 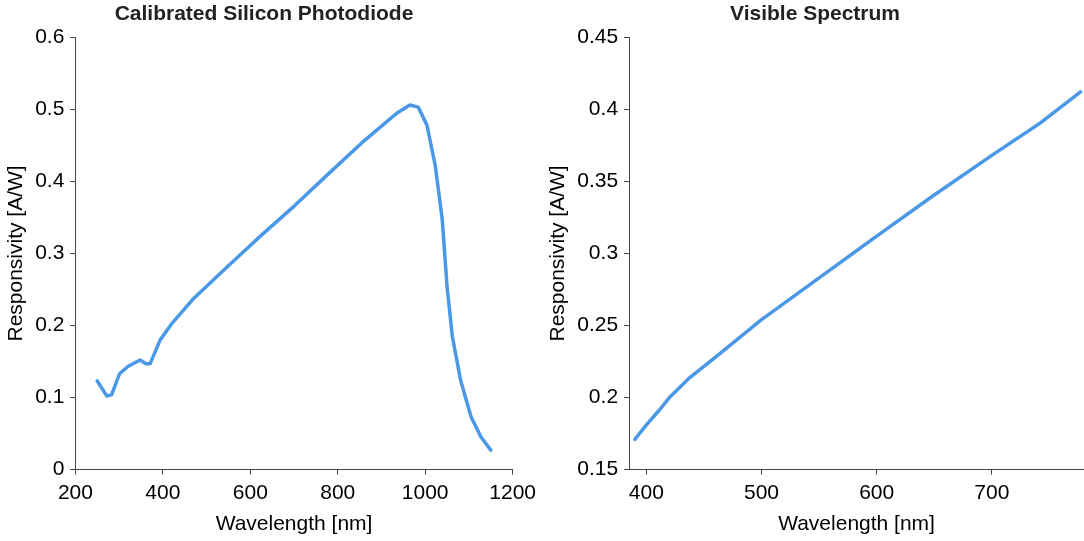 I want to click on x-tick-label: 800, so click(x=338, y=491).